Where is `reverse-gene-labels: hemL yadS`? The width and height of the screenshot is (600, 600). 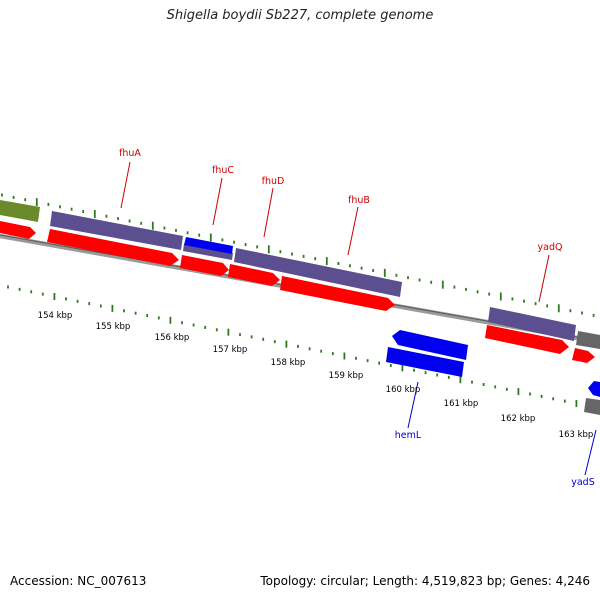
reverse-gene-labels: hemL yadS is located at coordinates (495, 459).